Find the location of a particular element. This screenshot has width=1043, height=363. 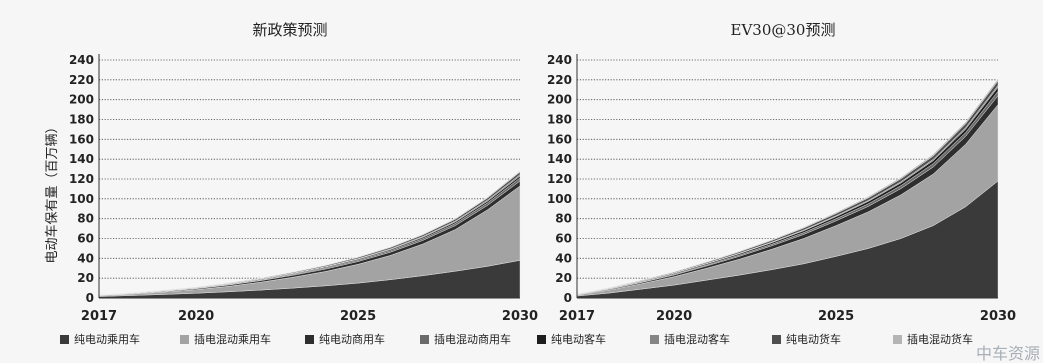

legend-item: 纯电动商用车 is located at coordinates (345, 339).